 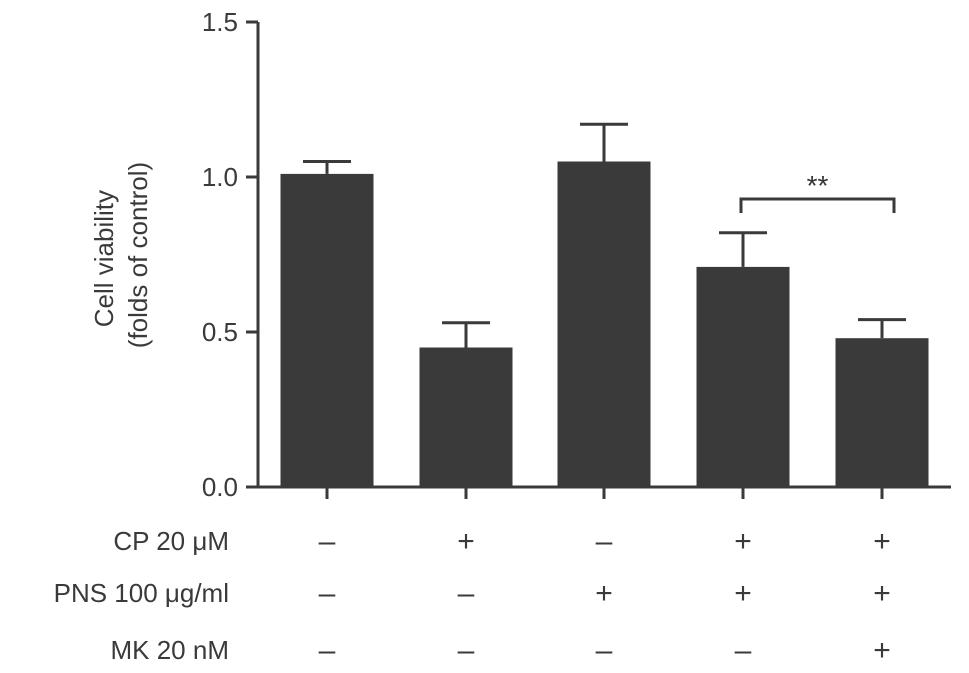 I want to click on y-tick-label: 0.5, so click(x=220, y=332).